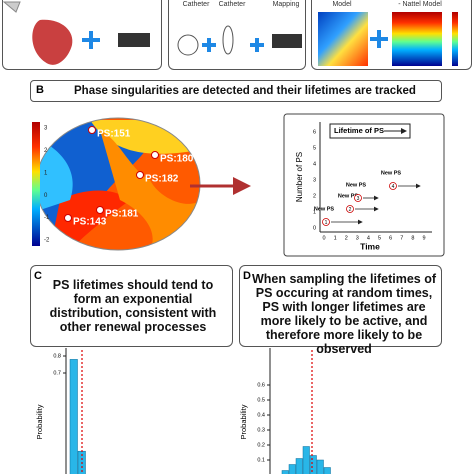  Describe the element at coordinates (261, 400) in the screenshot. I see `y-tick-label: 0.5` at that location.